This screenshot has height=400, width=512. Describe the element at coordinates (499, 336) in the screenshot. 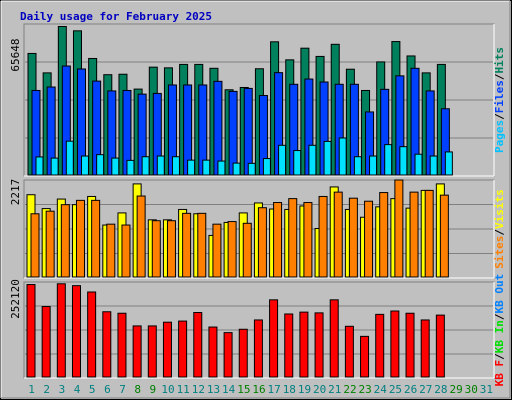

I see `bottom-legend-item: KB In` at that location.